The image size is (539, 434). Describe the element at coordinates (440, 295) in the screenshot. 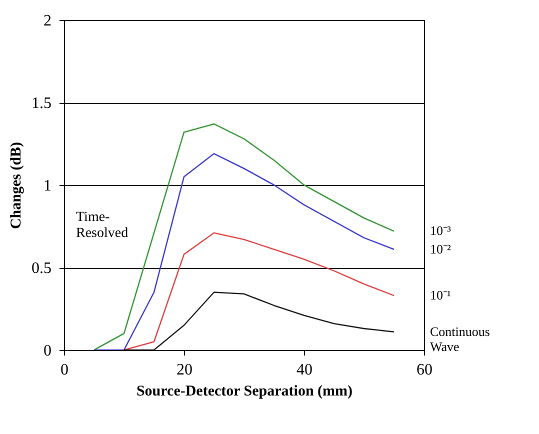

I see `text: 10⁻¹` at that location.